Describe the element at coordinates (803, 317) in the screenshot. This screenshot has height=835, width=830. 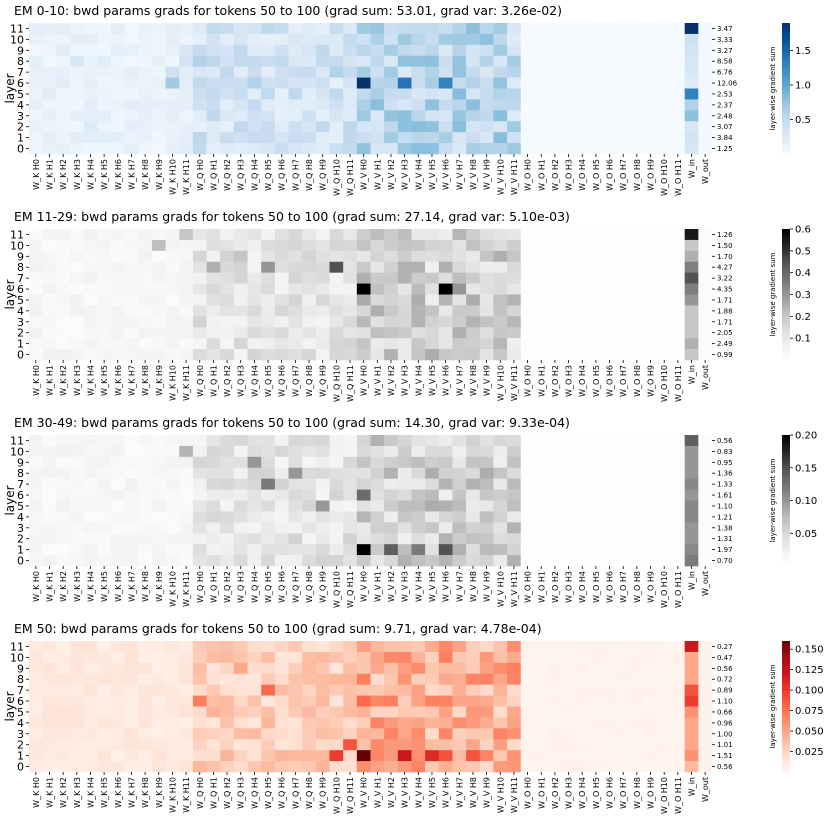
I see `colorbar-tick-label: 0.2` at that location.